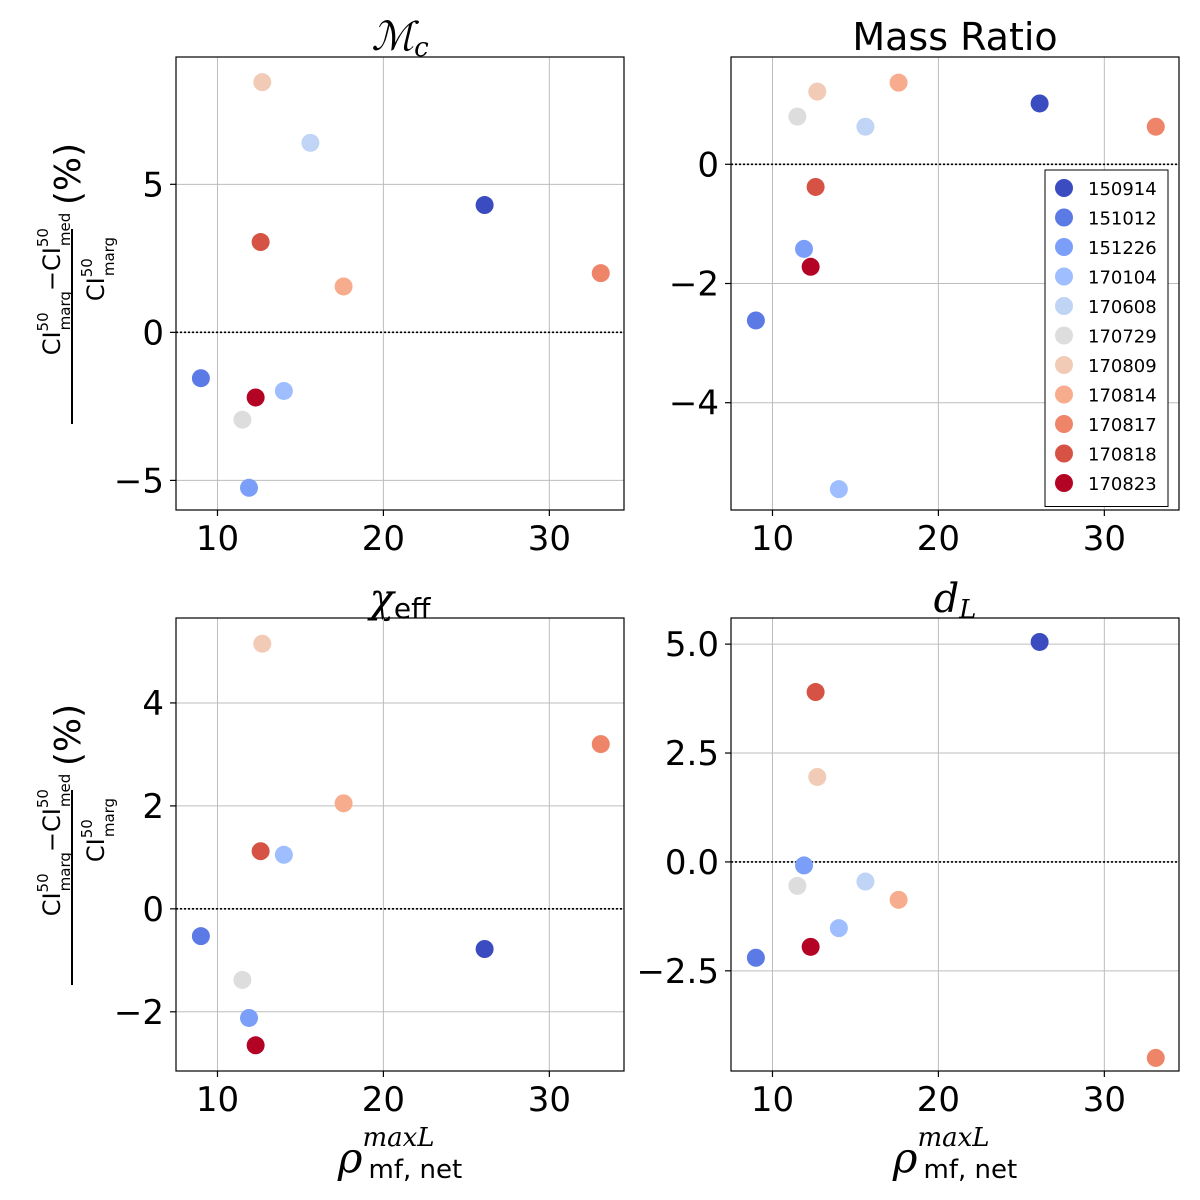 This screenshot has width=1200, height=1200. Describe the element at coordinates (153, 807) in the screenshot. I see `y-tick-label: 2` at that location.